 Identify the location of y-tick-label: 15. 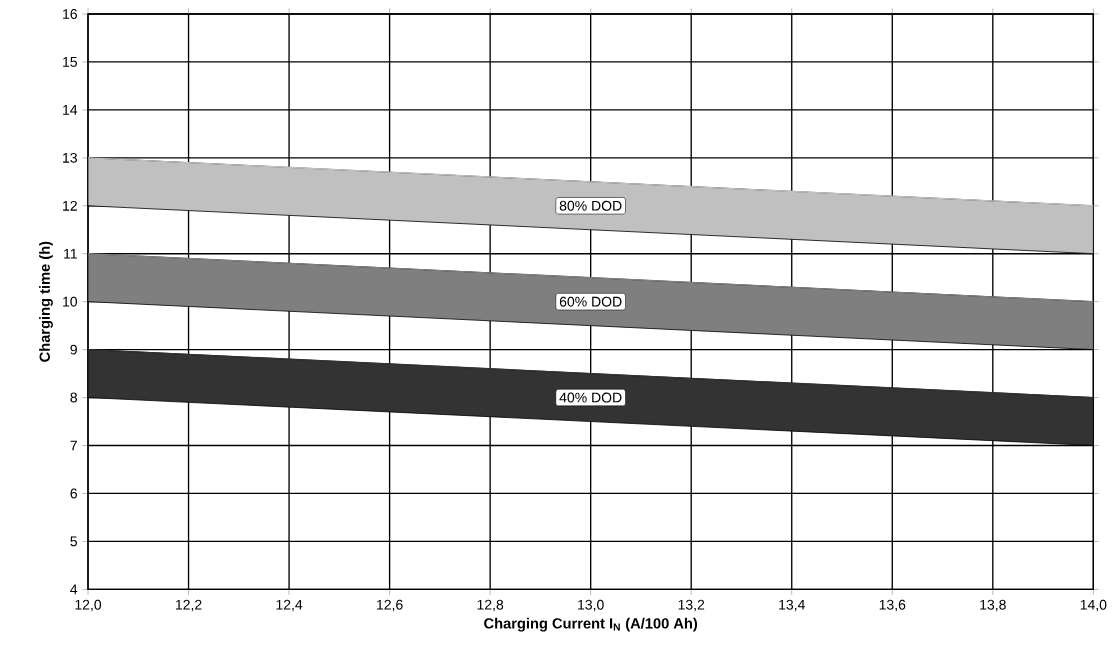
(70, 62).